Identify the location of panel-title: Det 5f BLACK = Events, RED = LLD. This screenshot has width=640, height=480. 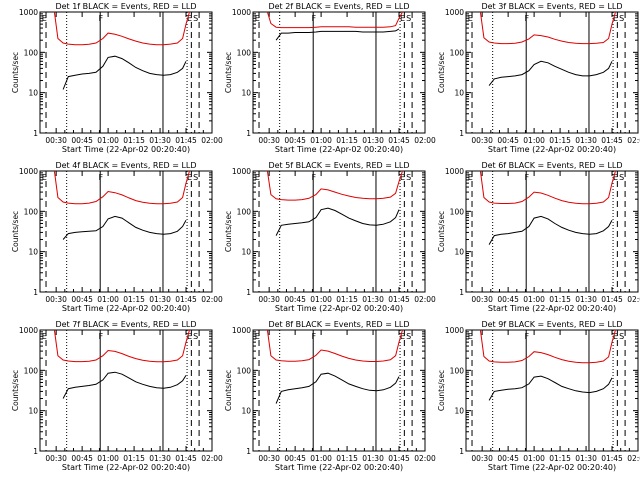
(338, 165).